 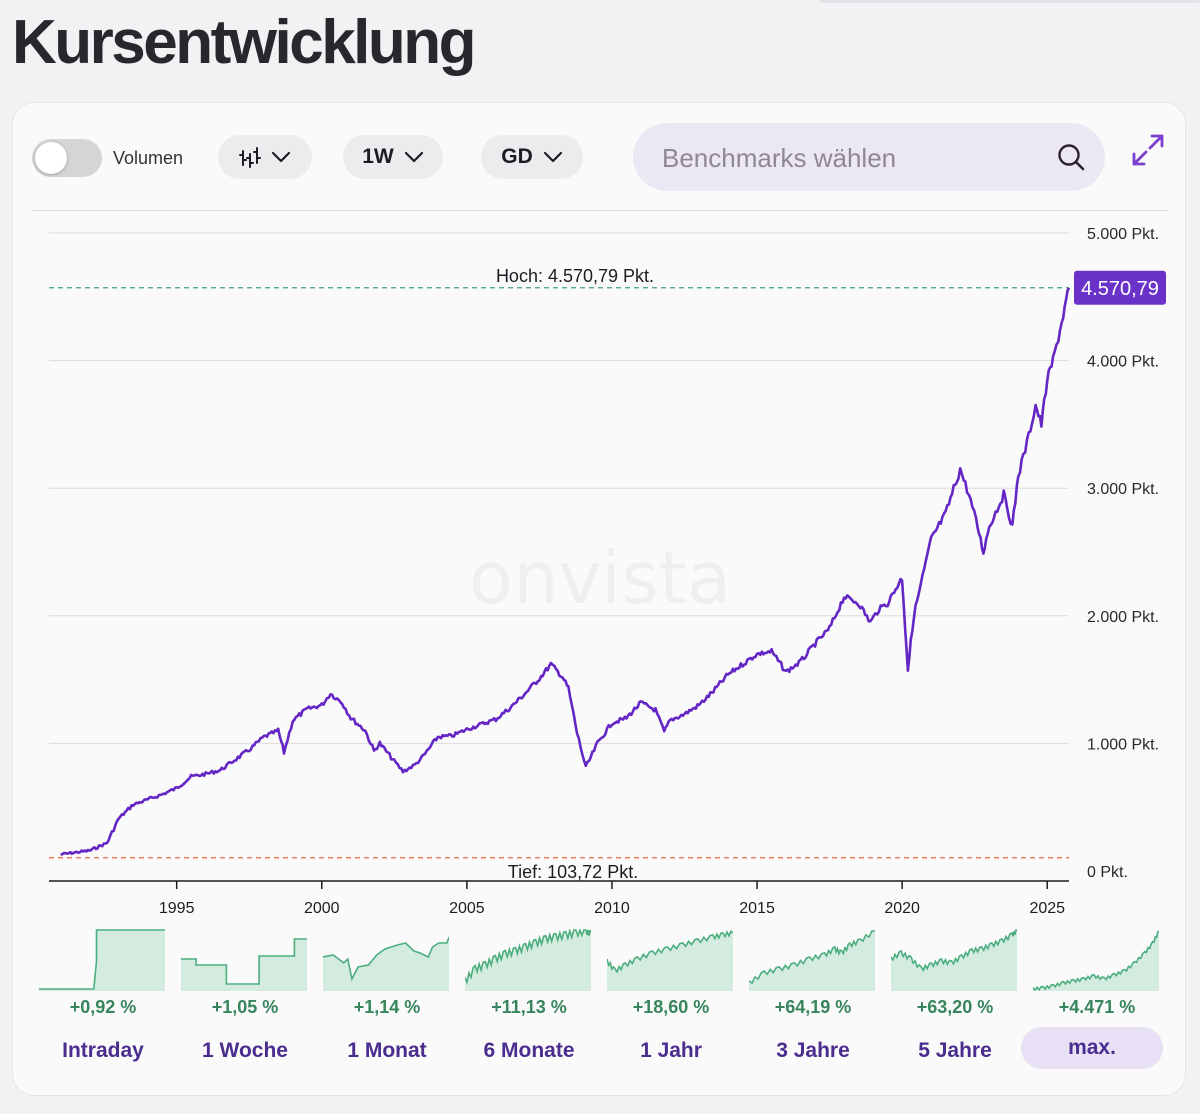 I want to click on range-change: +0,92 %, so click(x=103, y=1007).